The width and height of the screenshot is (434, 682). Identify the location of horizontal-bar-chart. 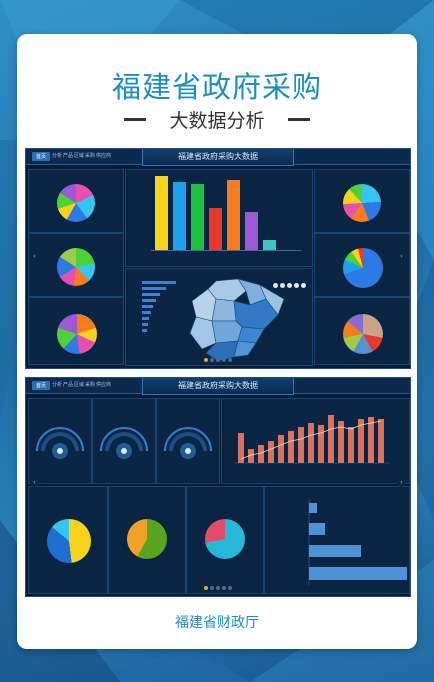
(357, 542).